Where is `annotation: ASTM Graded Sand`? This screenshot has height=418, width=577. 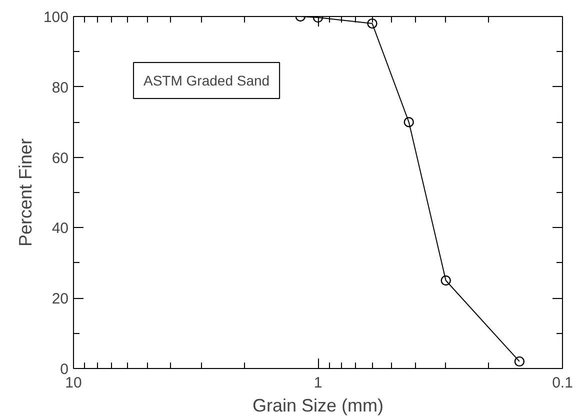 annotation: ASTM Graded Sand is located at coordinates (207, 80).